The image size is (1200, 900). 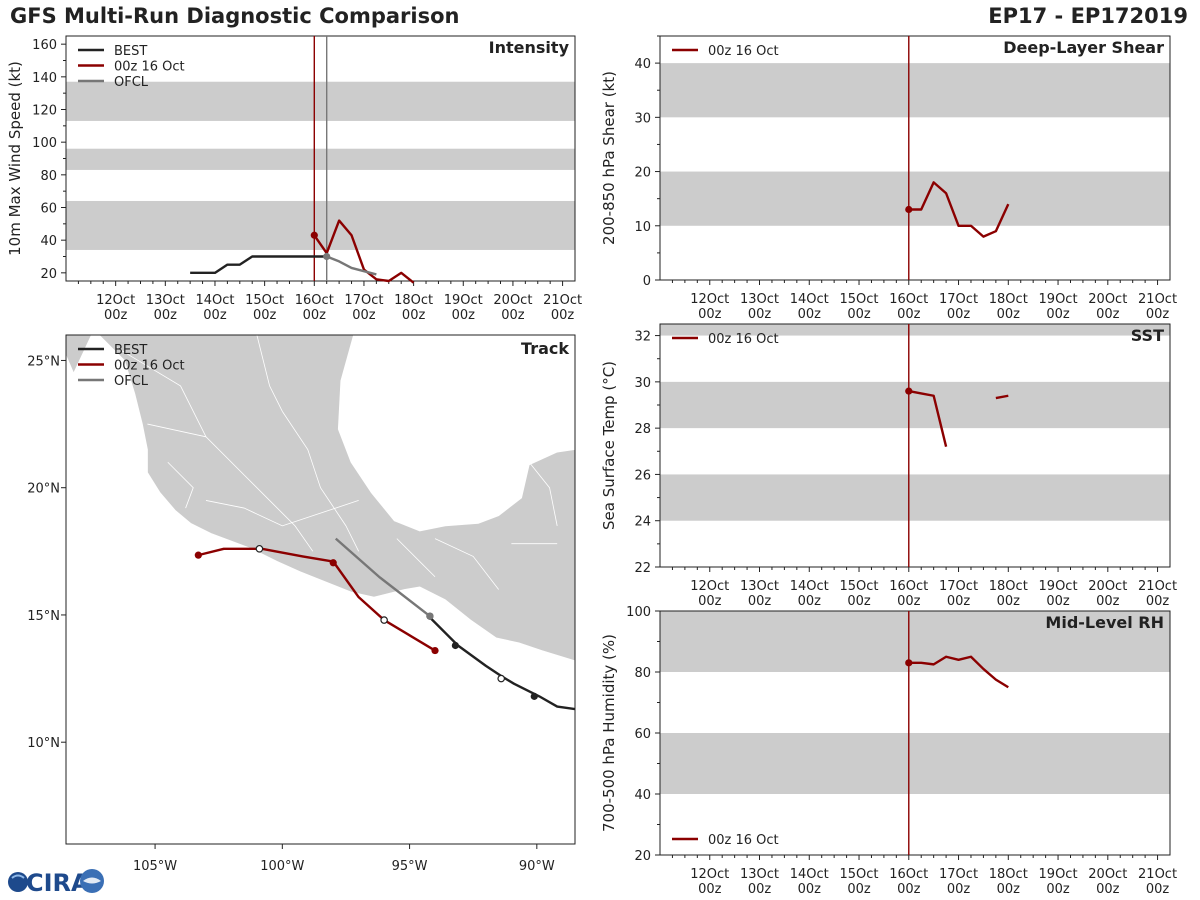 What do you see at coordinates (529, 47) in the screenshot?
I see `intensity-title: Intensity` at bounding box center [529, 47].